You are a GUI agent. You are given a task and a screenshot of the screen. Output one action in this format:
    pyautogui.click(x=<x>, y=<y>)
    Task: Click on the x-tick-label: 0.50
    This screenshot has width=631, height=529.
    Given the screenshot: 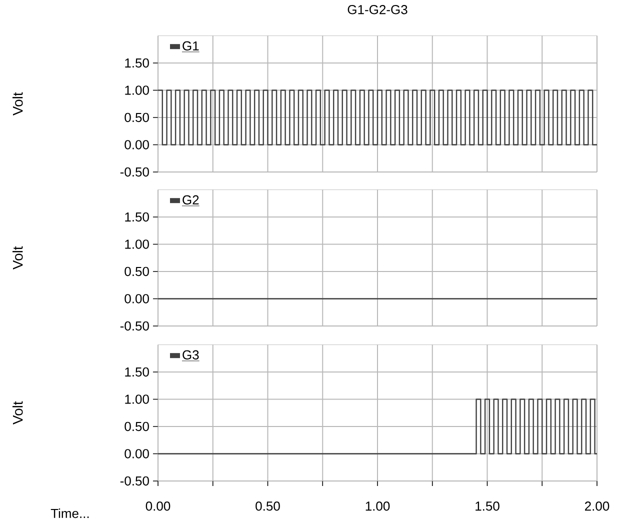 What is the action you would take?
    pyautogui.click(x=268, y=506)
    